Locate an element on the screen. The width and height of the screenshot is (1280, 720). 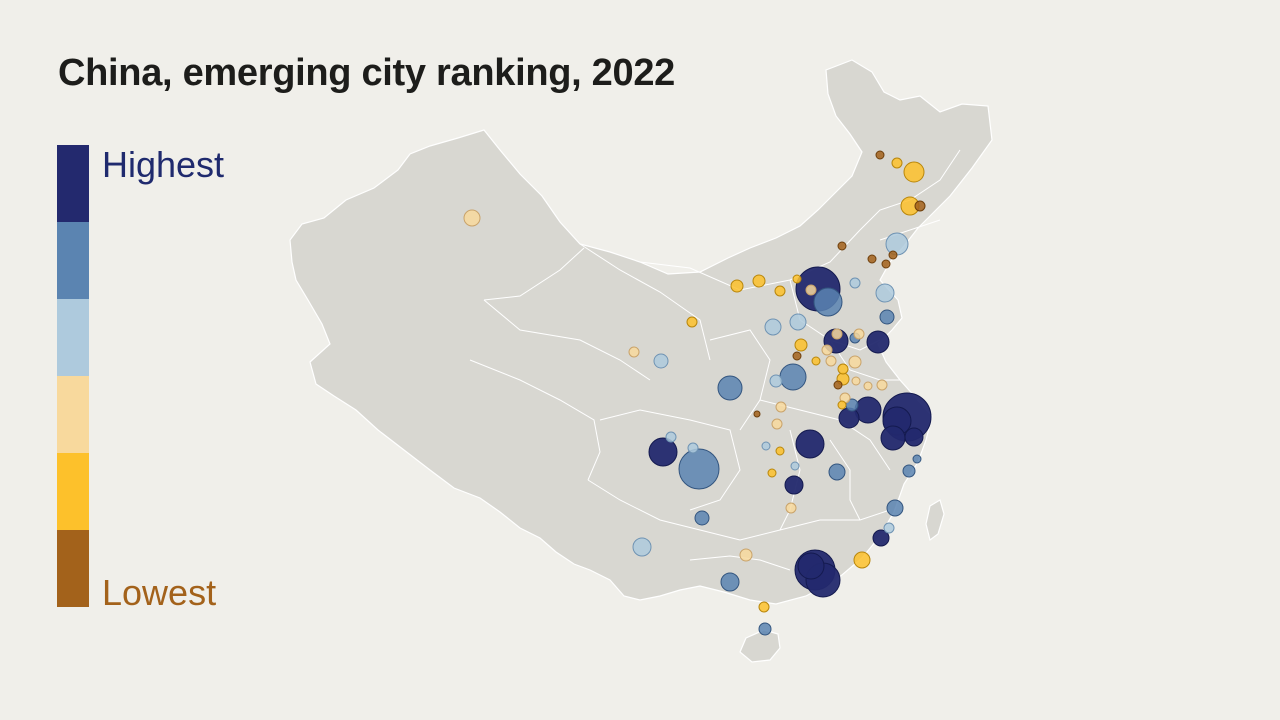
map-title: China, emerging city ranking, 2022 is located at coordinates (367, 73).